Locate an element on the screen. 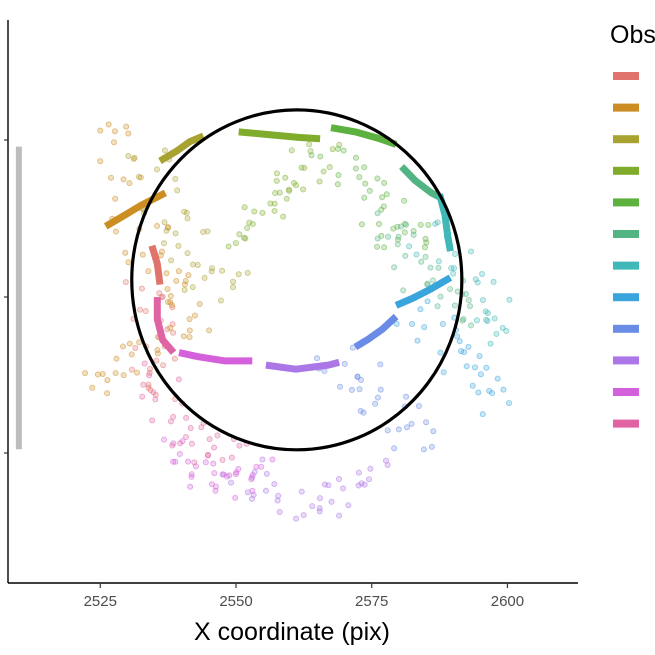  x-tick-label-2575: 2575 is located at coordinates (371, 601).